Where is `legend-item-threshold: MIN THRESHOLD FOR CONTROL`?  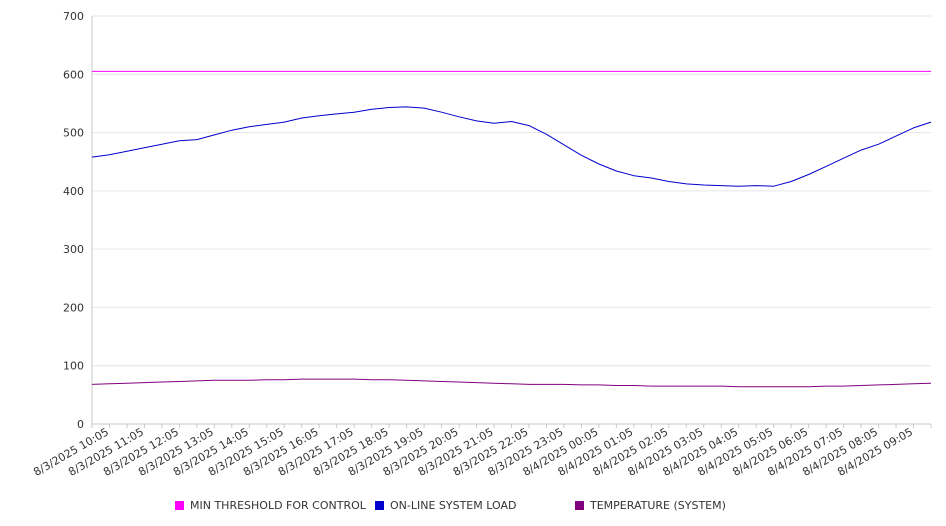 legend-item-threshold: MIN THRESHOLD FOR CONTROL is located at coordinates (270, 505).